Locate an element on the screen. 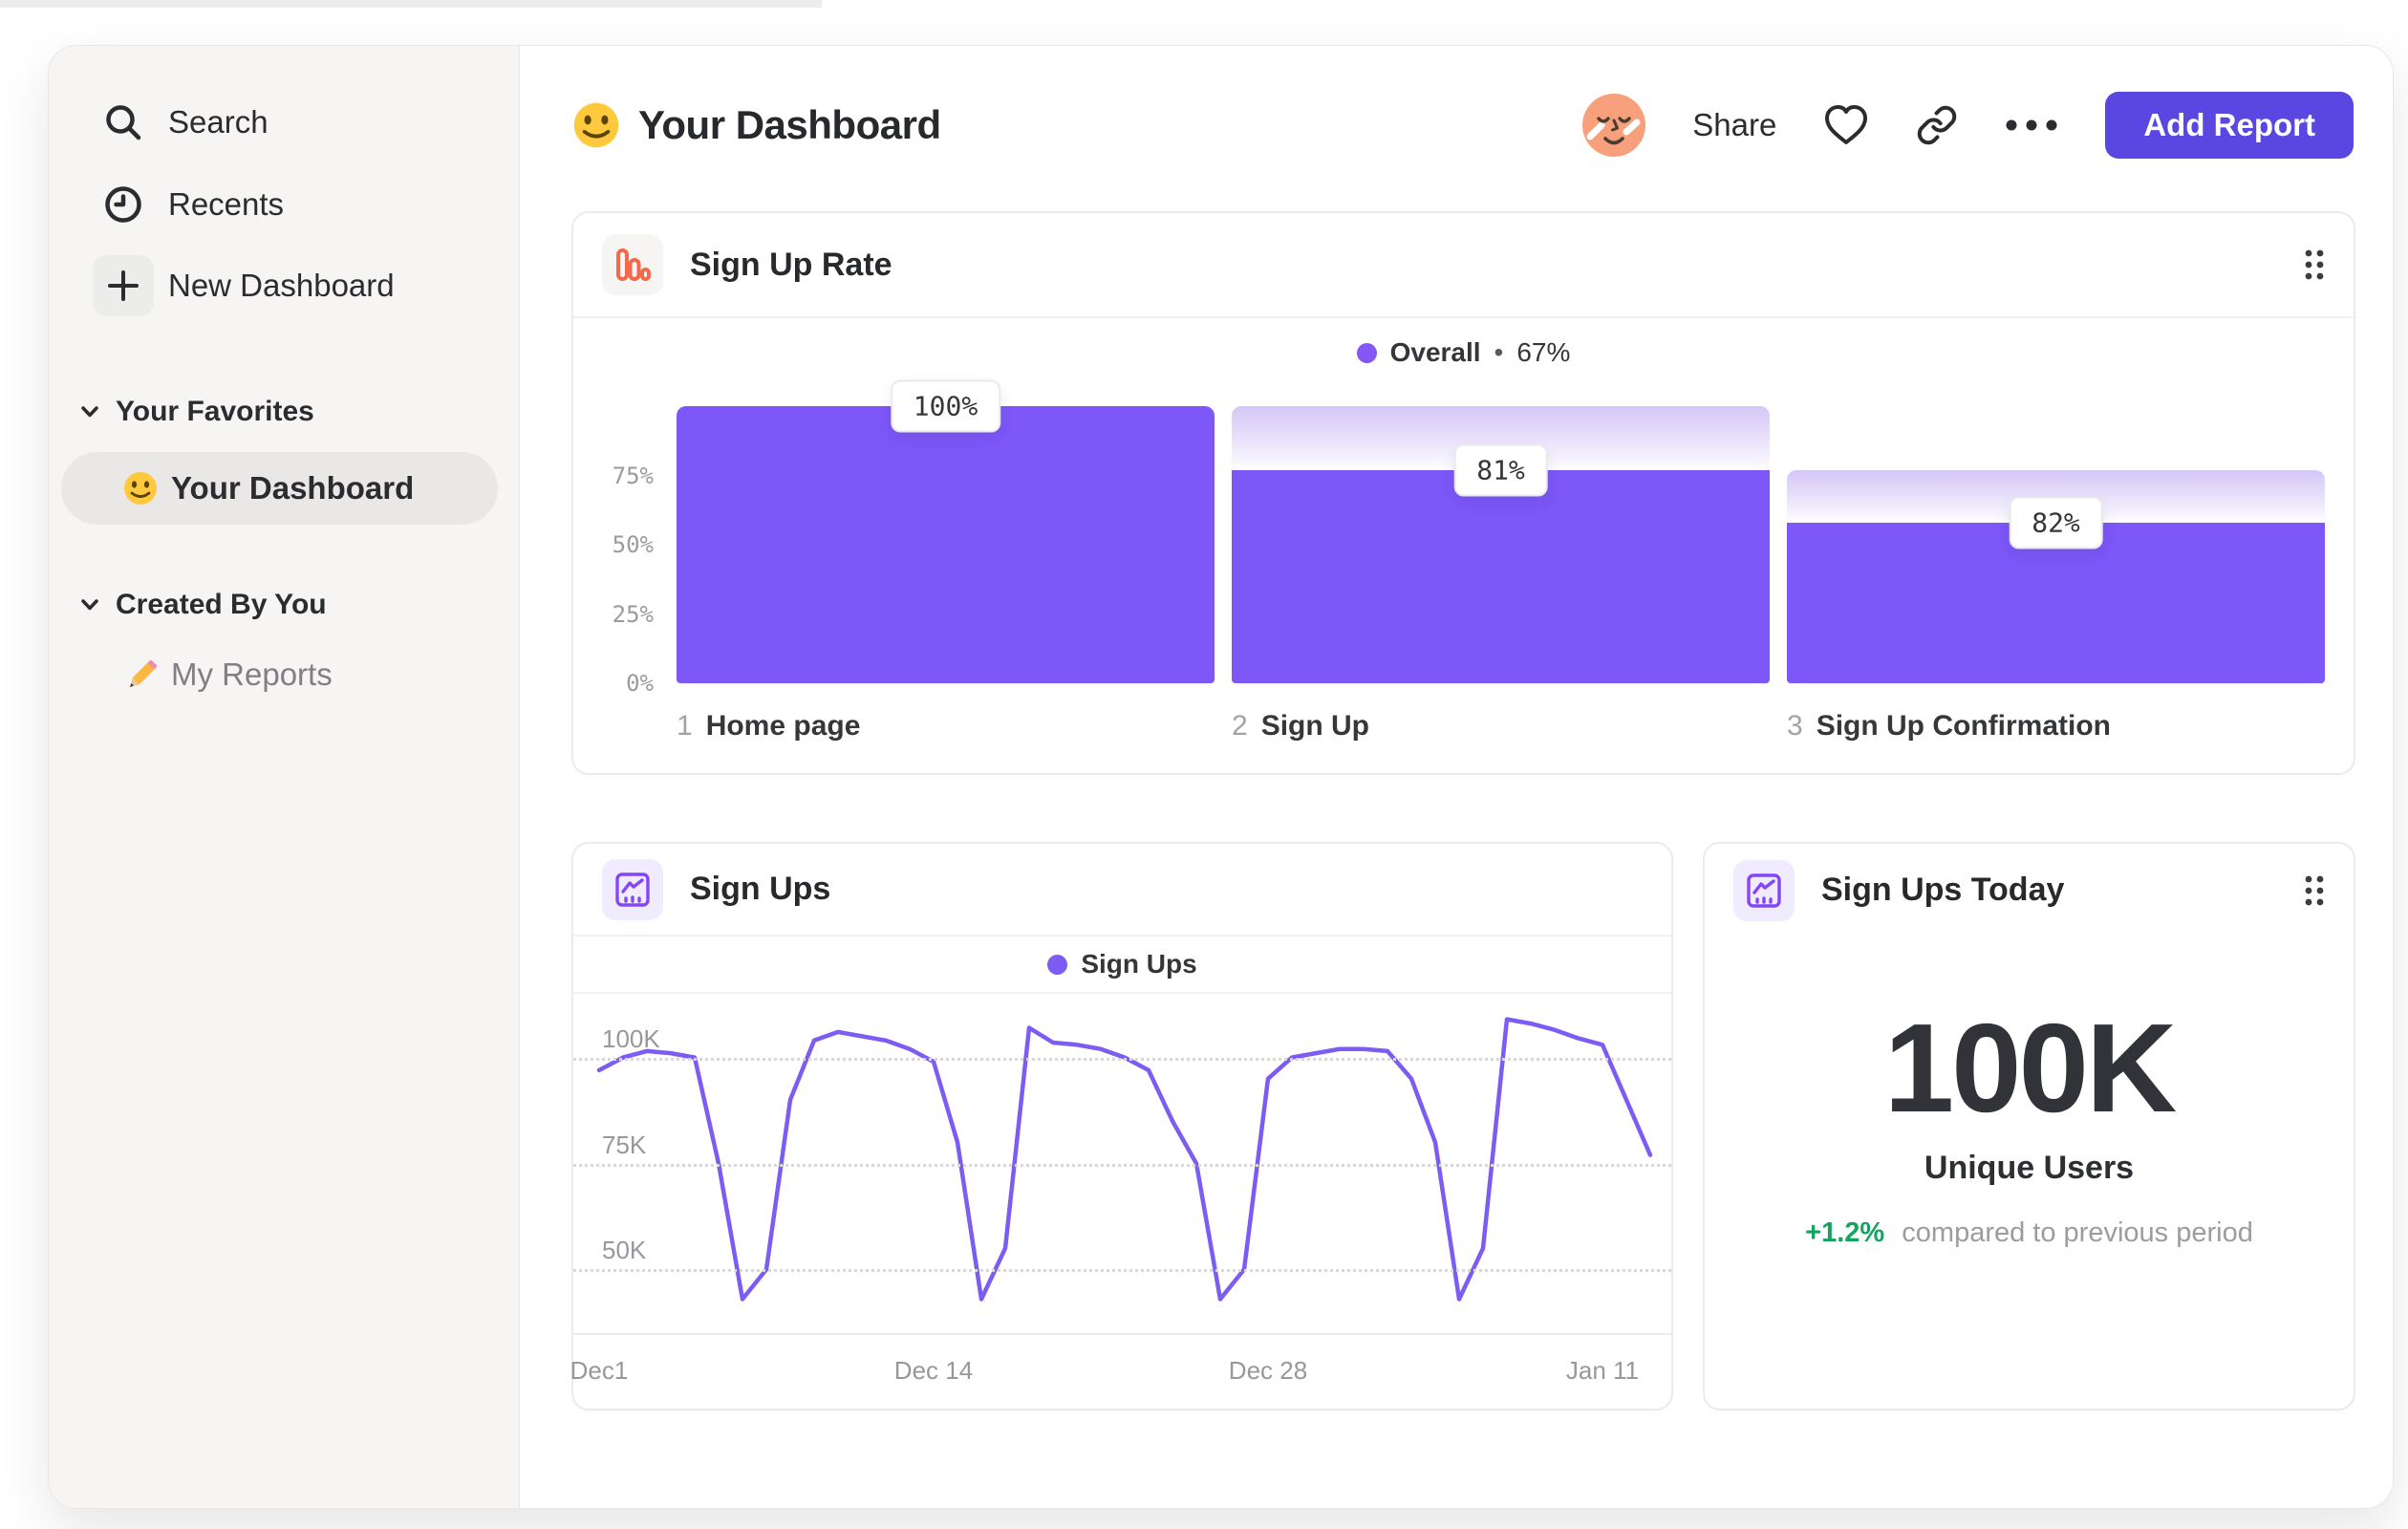  funnel-step-labels: 1 Home page 2 Sign Up 3 Sign Up Confirmation is located at coordinates (1501, 726).